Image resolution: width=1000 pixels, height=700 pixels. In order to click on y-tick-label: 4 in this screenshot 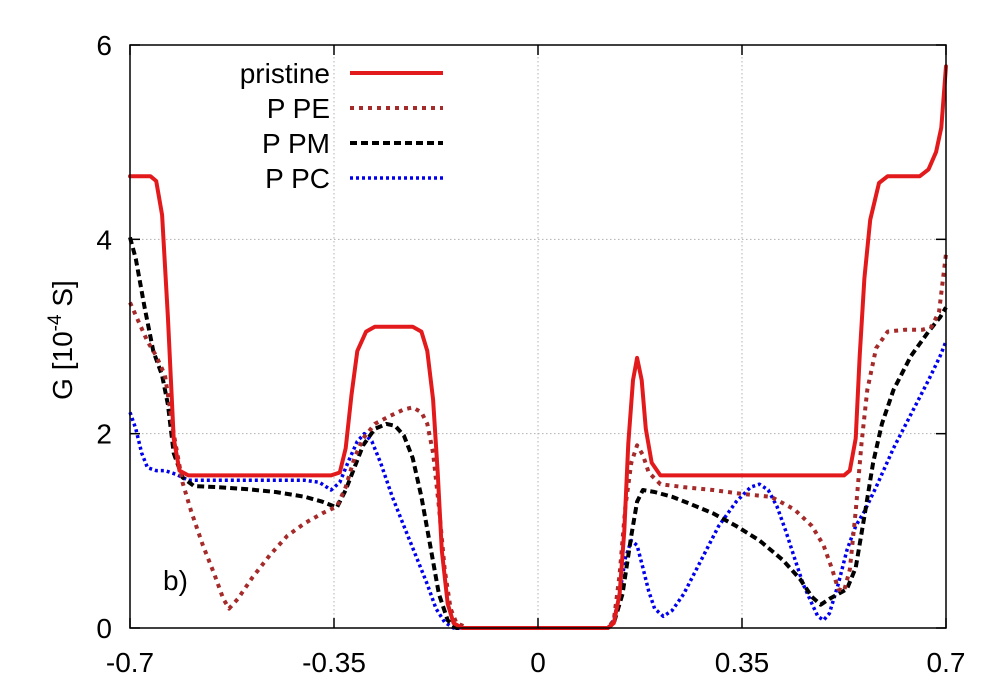, I will do `click(104, 239)`.